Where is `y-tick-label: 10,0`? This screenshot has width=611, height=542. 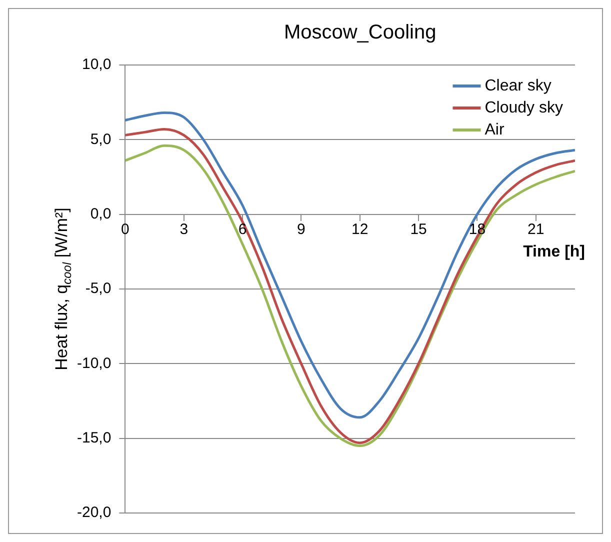
y-tick-label: 10,0 is located at coordinates (97, 65).